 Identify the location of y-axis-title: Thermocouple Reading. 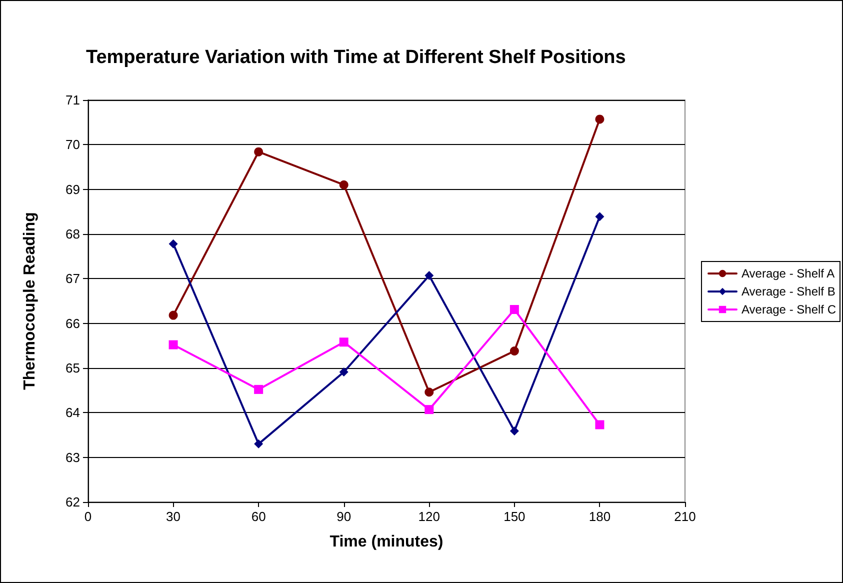
(30, 301).